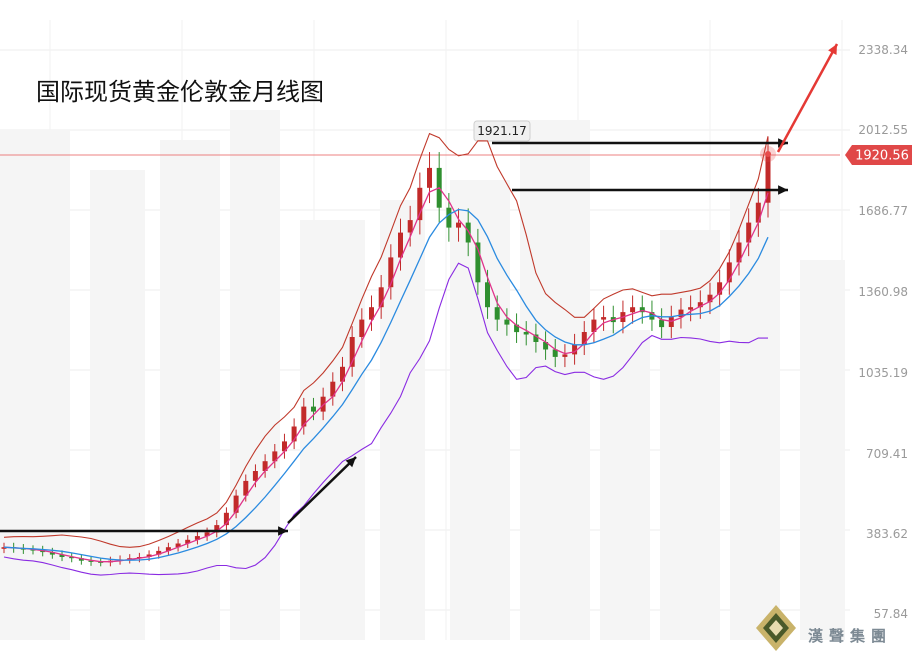 This screenshot has width=920, height=657. Describe the element at coordinates (783, 190) in the screenshot. I see `arrow-resistance-low-head` at that location.